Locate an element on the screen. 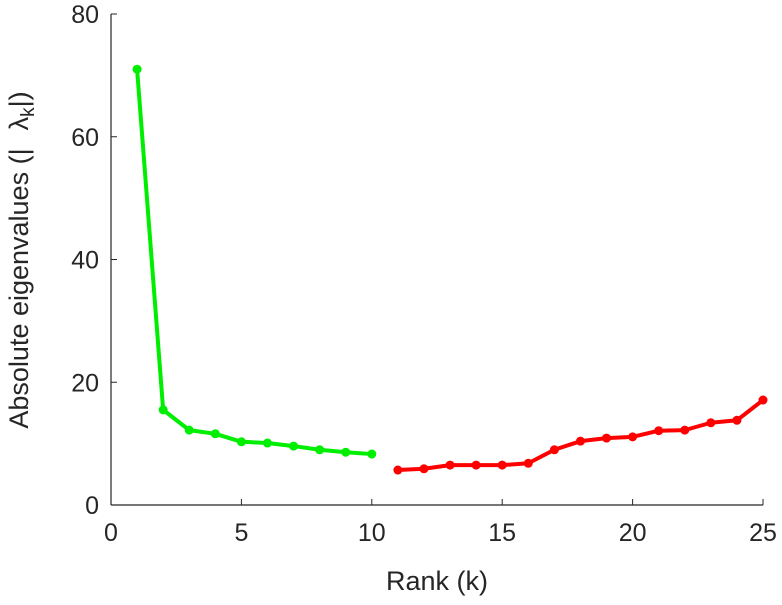  x-tick-label: 25 is located at coordinates (763, 533).